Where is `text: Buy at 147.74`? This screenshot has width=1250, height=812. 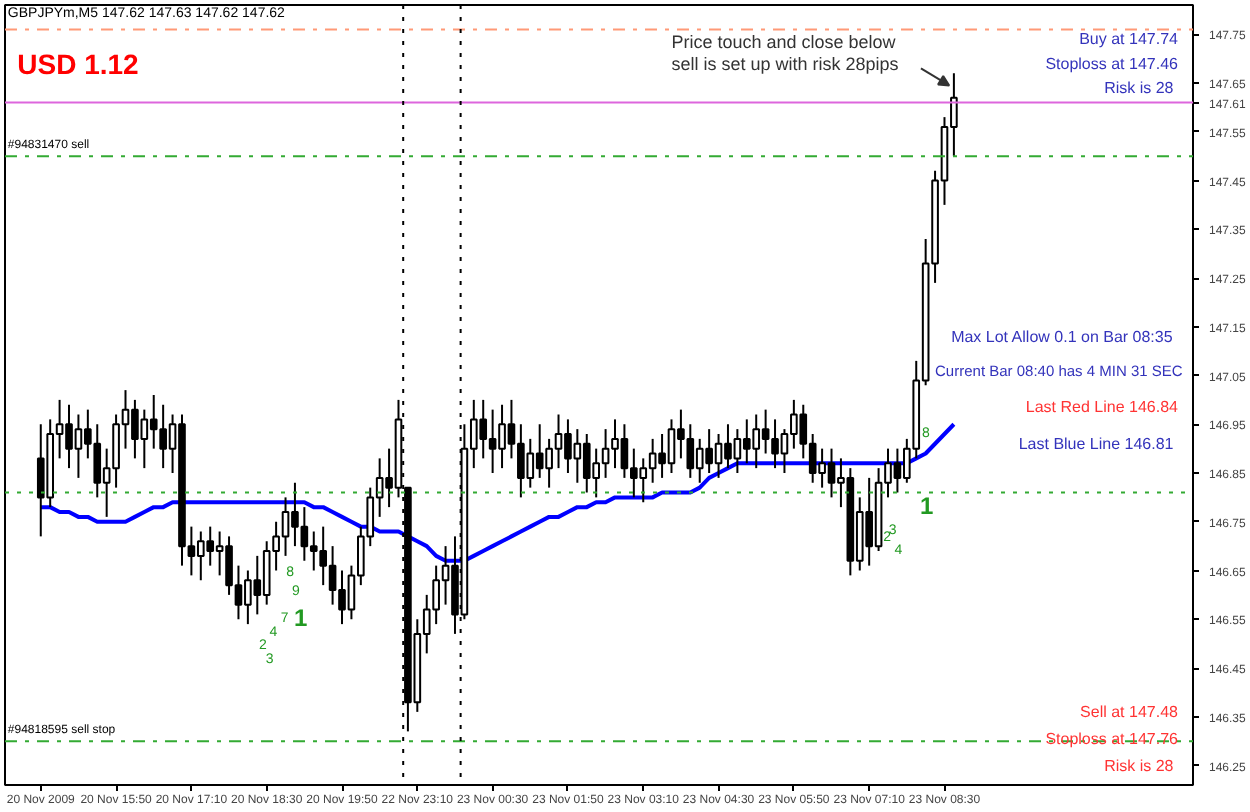
text: Buy at 147.74 is located at coordinates (1129, 39).